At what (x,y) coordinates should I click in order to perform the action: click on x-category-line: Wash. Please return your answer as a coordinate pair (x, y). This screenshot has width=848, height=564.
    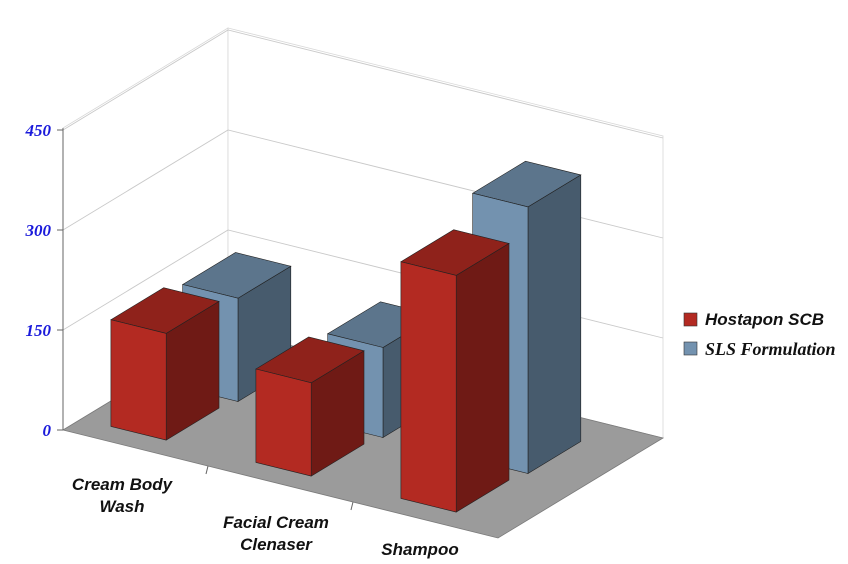
    Looking at the image, I should click on (121, 506).